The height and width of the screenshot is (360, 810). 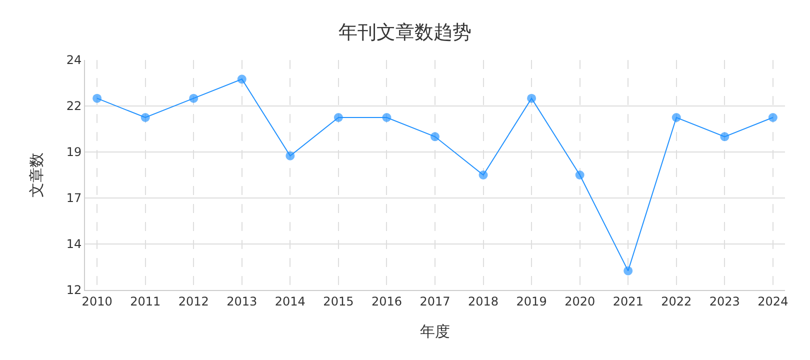 What do you see at coordinates (628, 301) in the screenshot?
I see `x-tick-label: 2021` at bounding box center [628, 301].